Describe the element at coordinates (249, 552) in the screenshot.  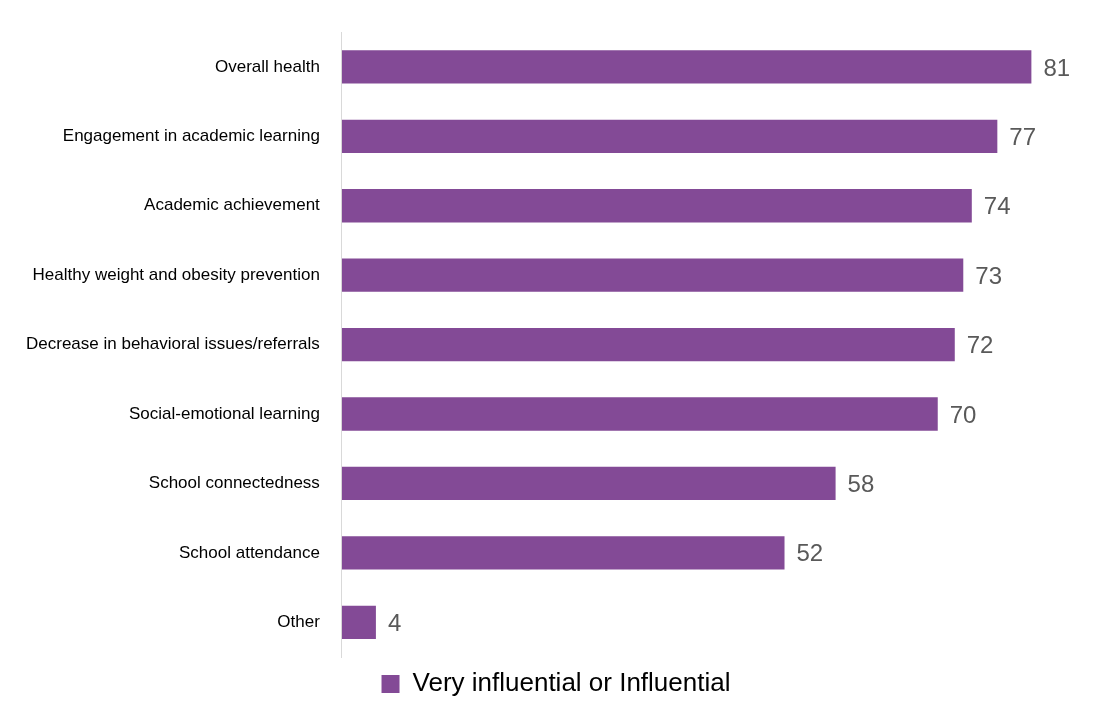
I see `y-tick-label: School attendance` at that location.